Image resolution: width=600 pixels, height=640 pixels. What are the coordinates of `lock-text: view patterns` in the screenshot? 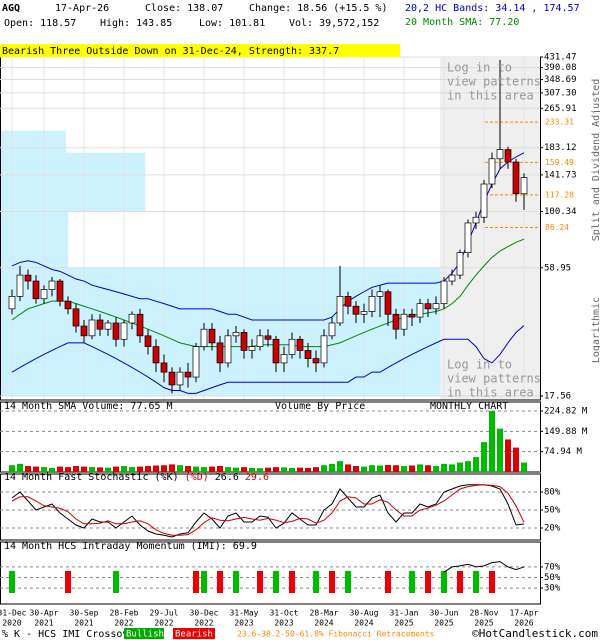 It's located at (494, 82).